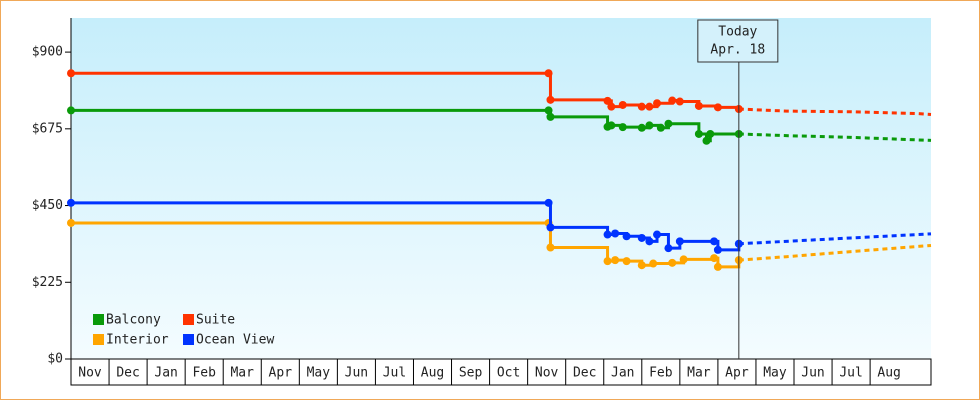  What do you see at coordinates (133, 320) in the screenshot?
I see `legend-label: Balcony` at bounding box center [133, 320].